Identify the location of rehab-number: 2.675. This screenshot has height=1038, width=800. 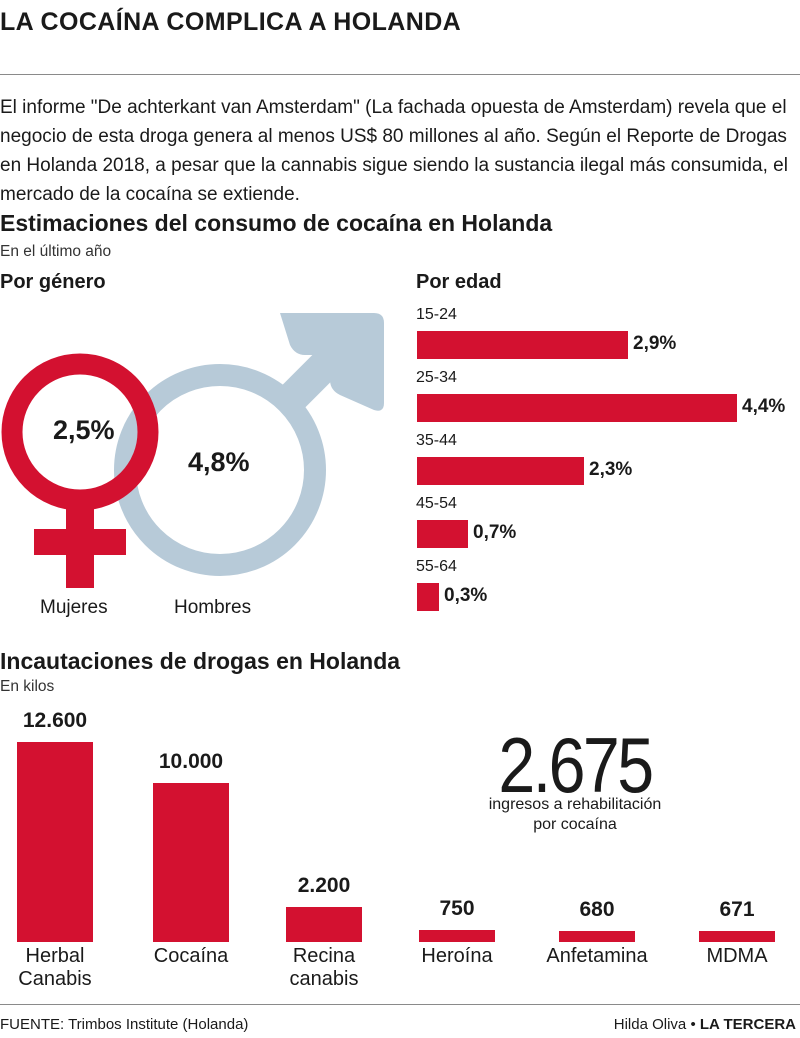
(576, 765).